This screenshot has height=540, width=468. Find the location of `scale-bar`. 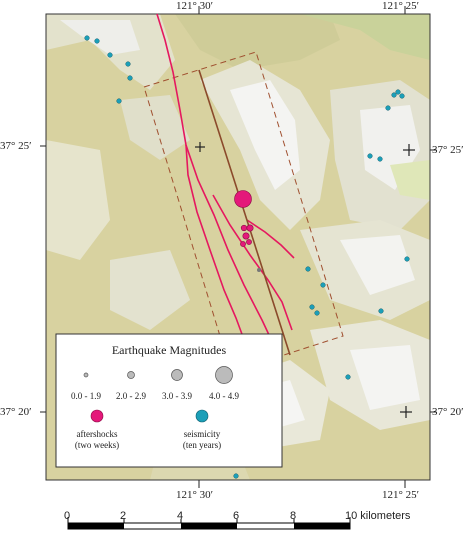

scale-bar is located at coordinates (209, 523).